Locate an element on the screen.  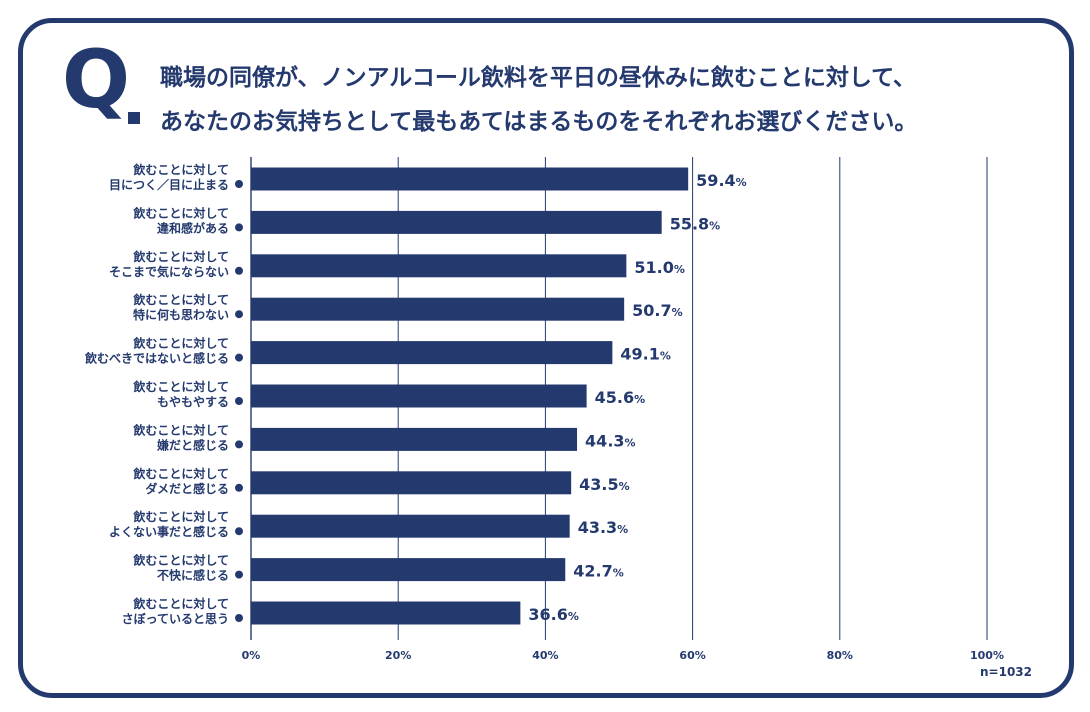
category-label-line: 違和感がある is located at coordinates (193, 227).